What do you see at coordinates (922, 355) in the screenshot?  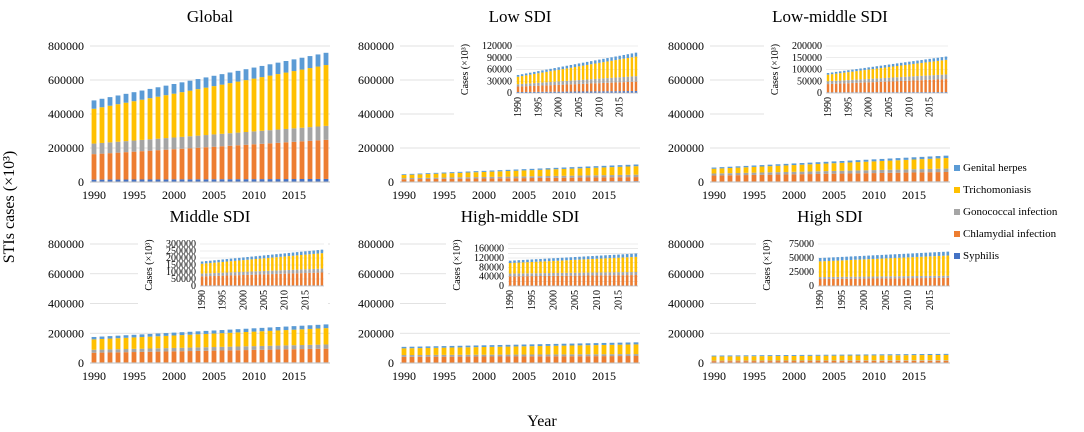 I see `main-bar-2016-genital-herpes` at bounding box center [922, 355].